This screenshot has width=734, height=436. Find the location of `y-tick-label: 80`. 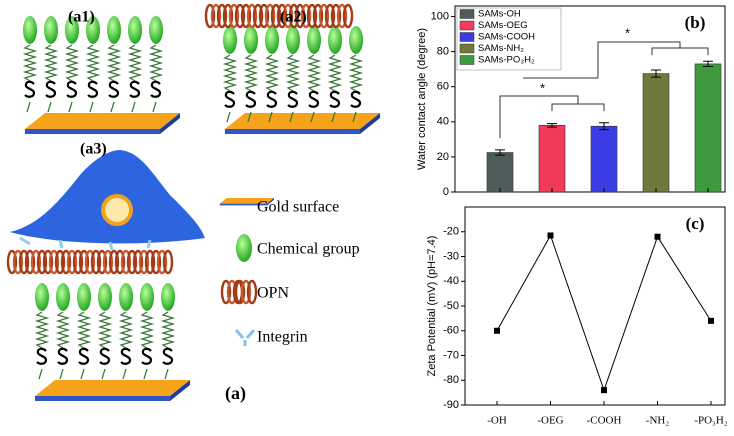

y-tick-label: 80 is located at coordinates (443, 52).